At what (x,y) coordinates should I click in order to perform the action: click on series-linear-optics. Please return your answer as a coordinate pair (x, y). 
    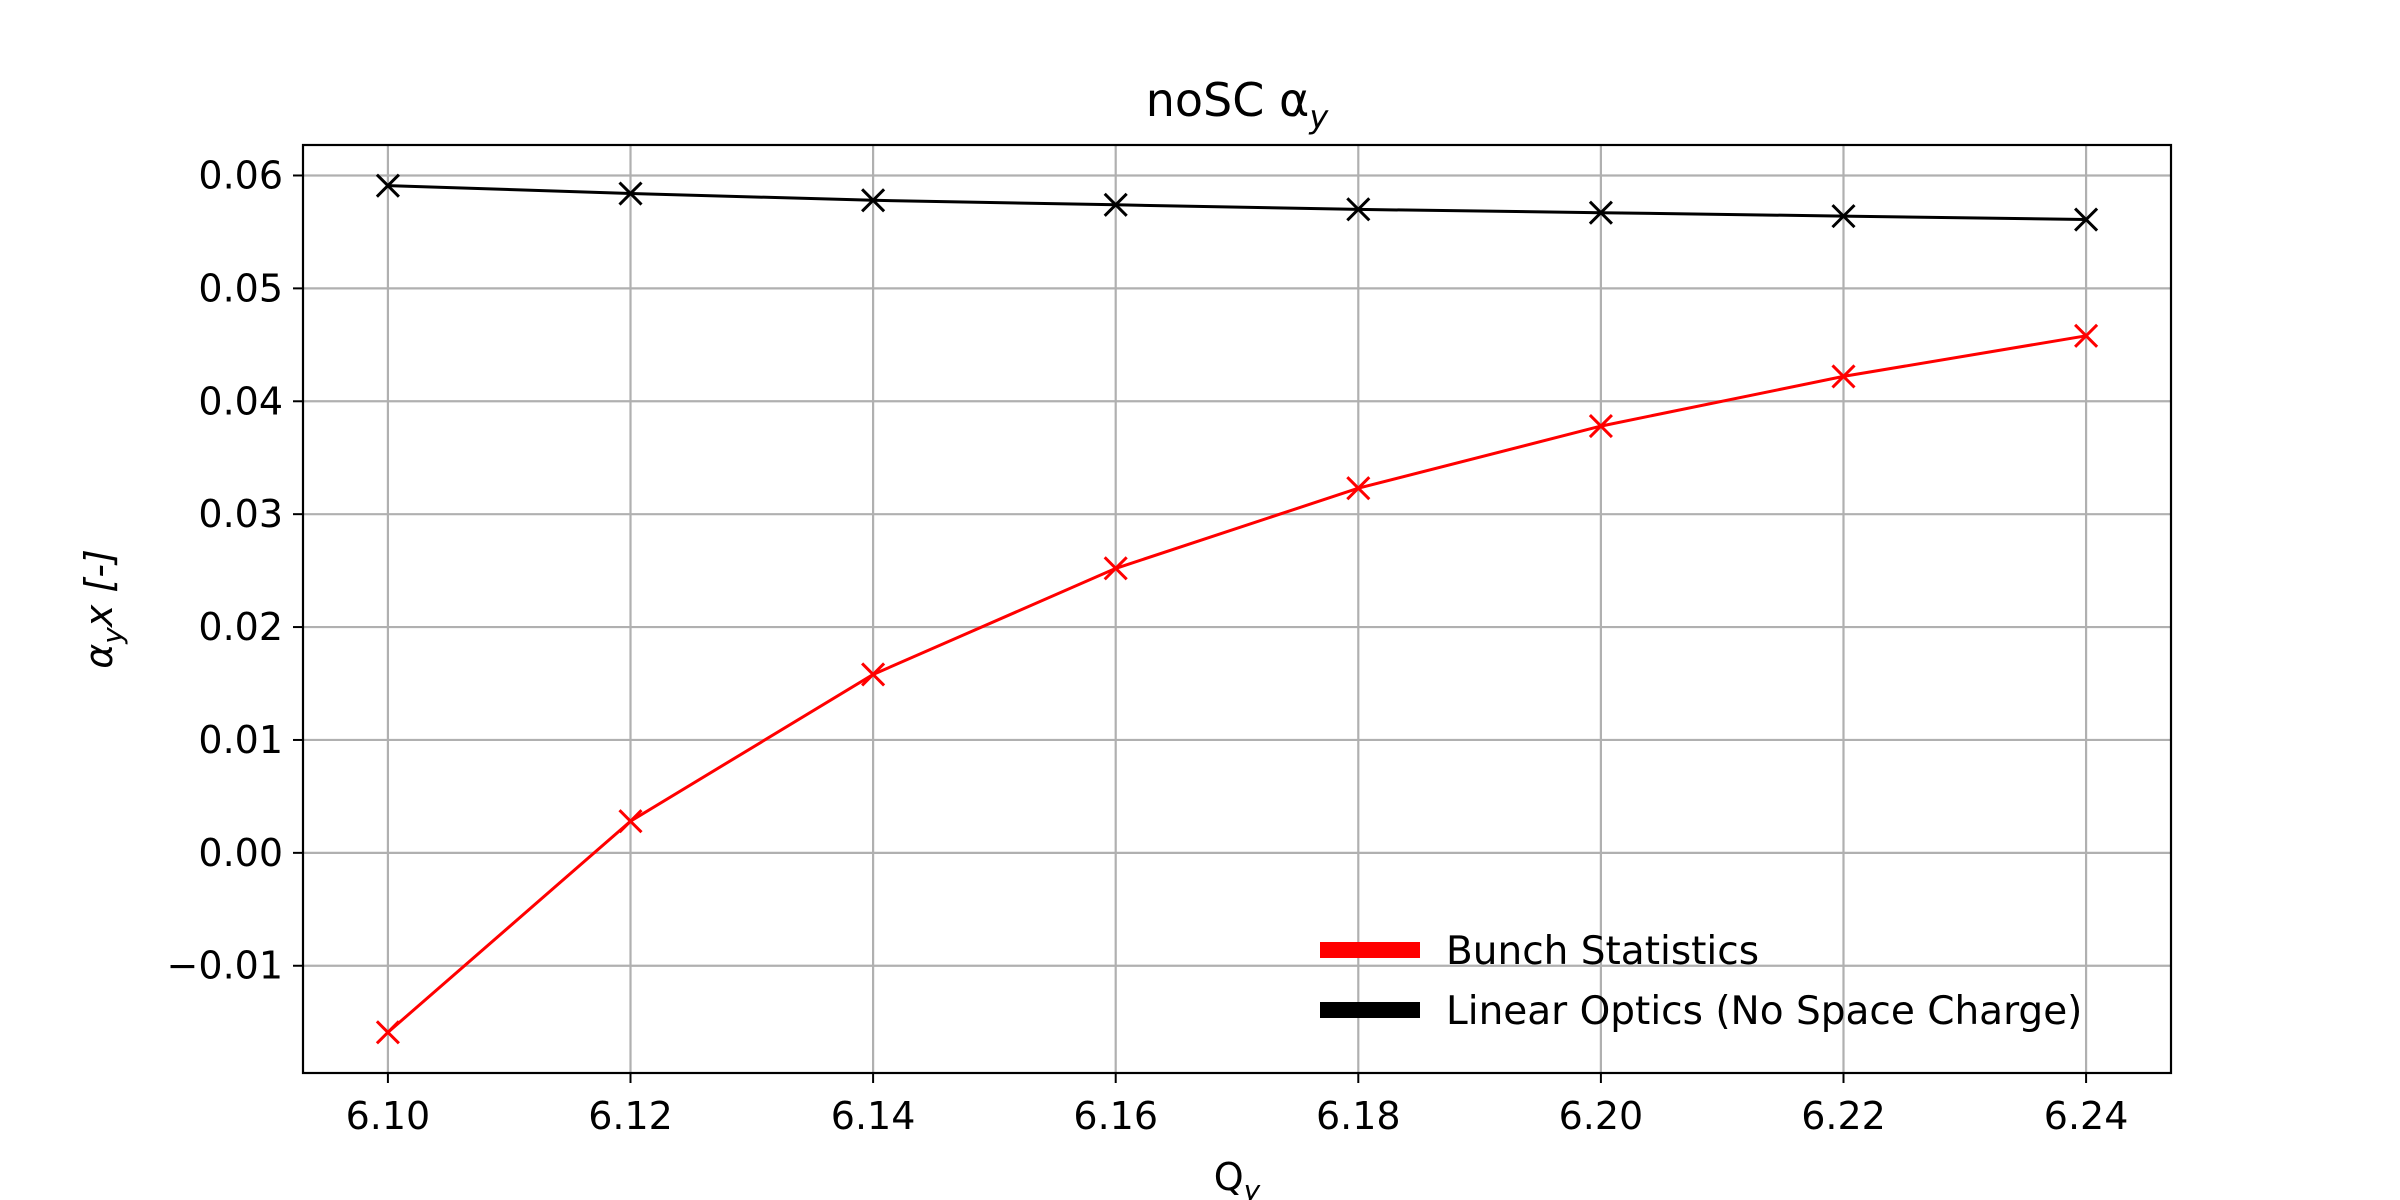
    Looking at the image, I should click on (1237, 202).